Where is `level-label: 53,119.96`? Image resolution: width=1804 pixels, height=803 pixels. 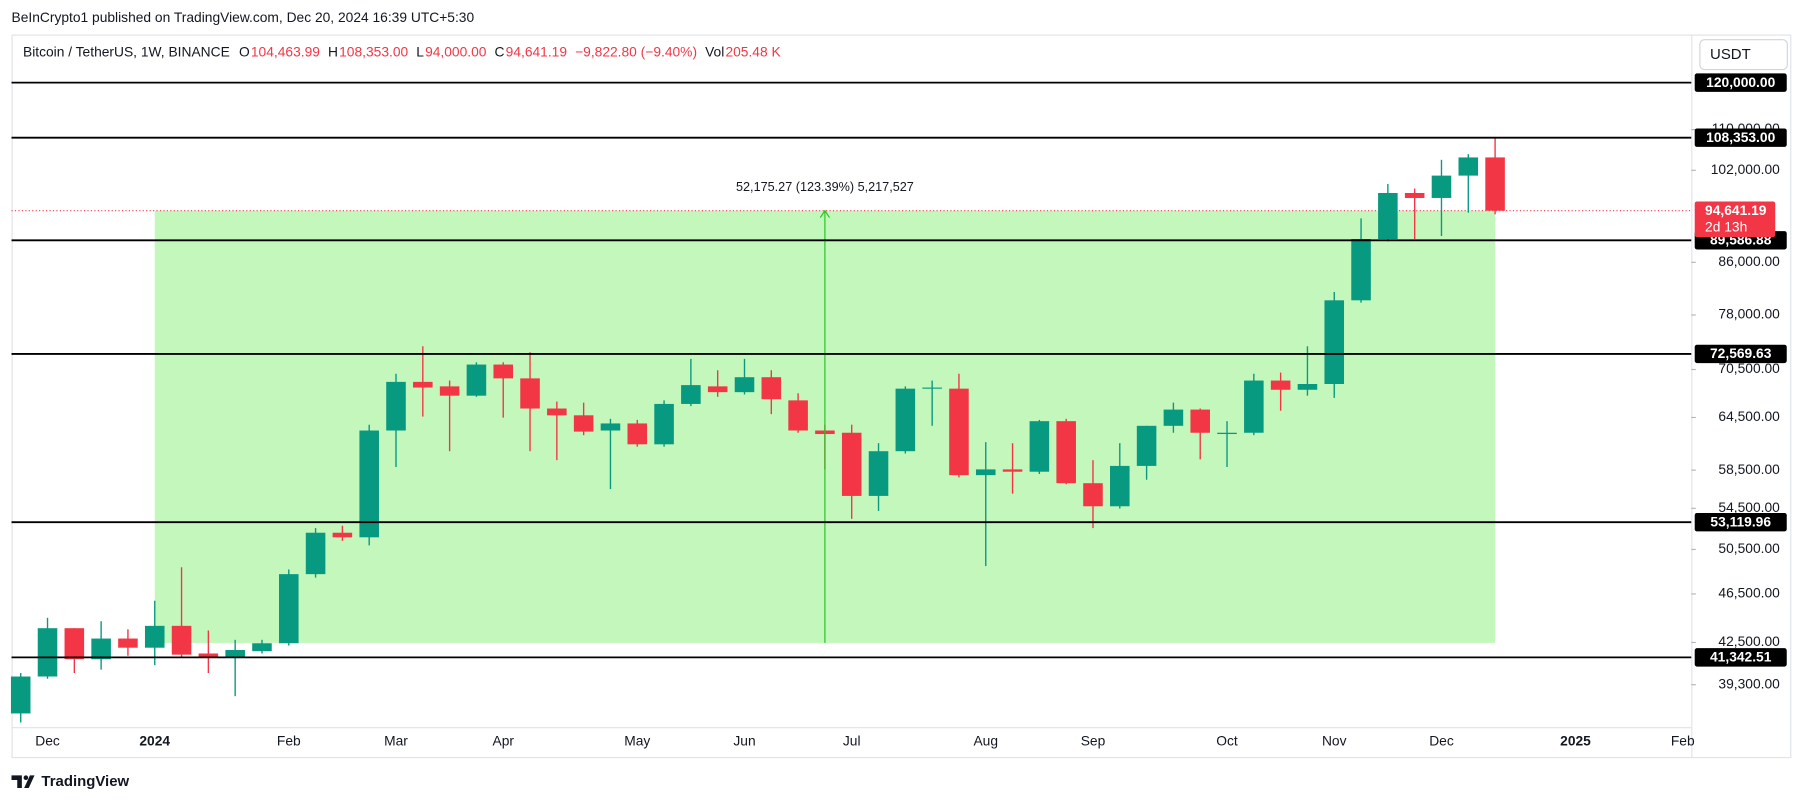
level-label: 53,119.96 is located at coordinates (1740, 521).